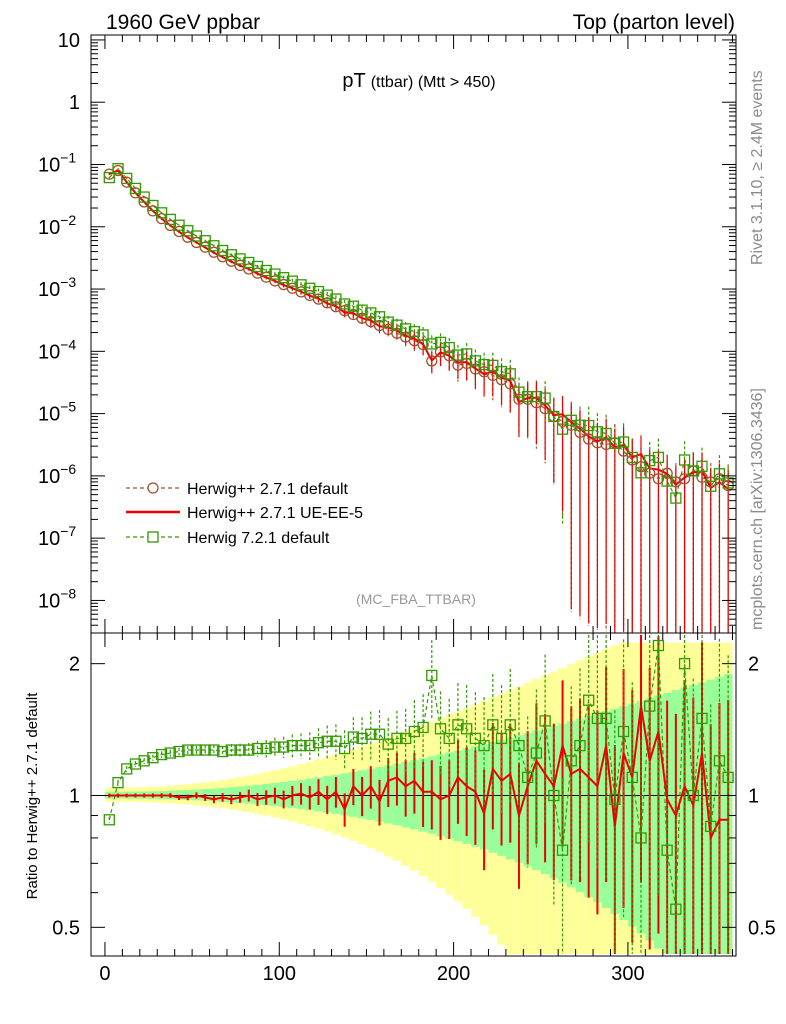 This screenshot has width=786, height=1024. What do you see at coordinates (753, 796) in the screenshot?
I see `ratio-ytick-label-right: 1` at bounding box center [753, 796].